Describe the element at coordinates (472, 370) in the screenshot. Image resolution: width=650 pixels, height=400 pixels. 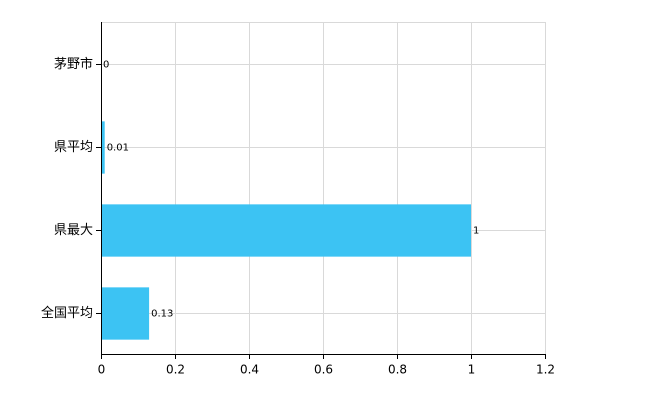
I see `x-tick-label: 1` at that location.